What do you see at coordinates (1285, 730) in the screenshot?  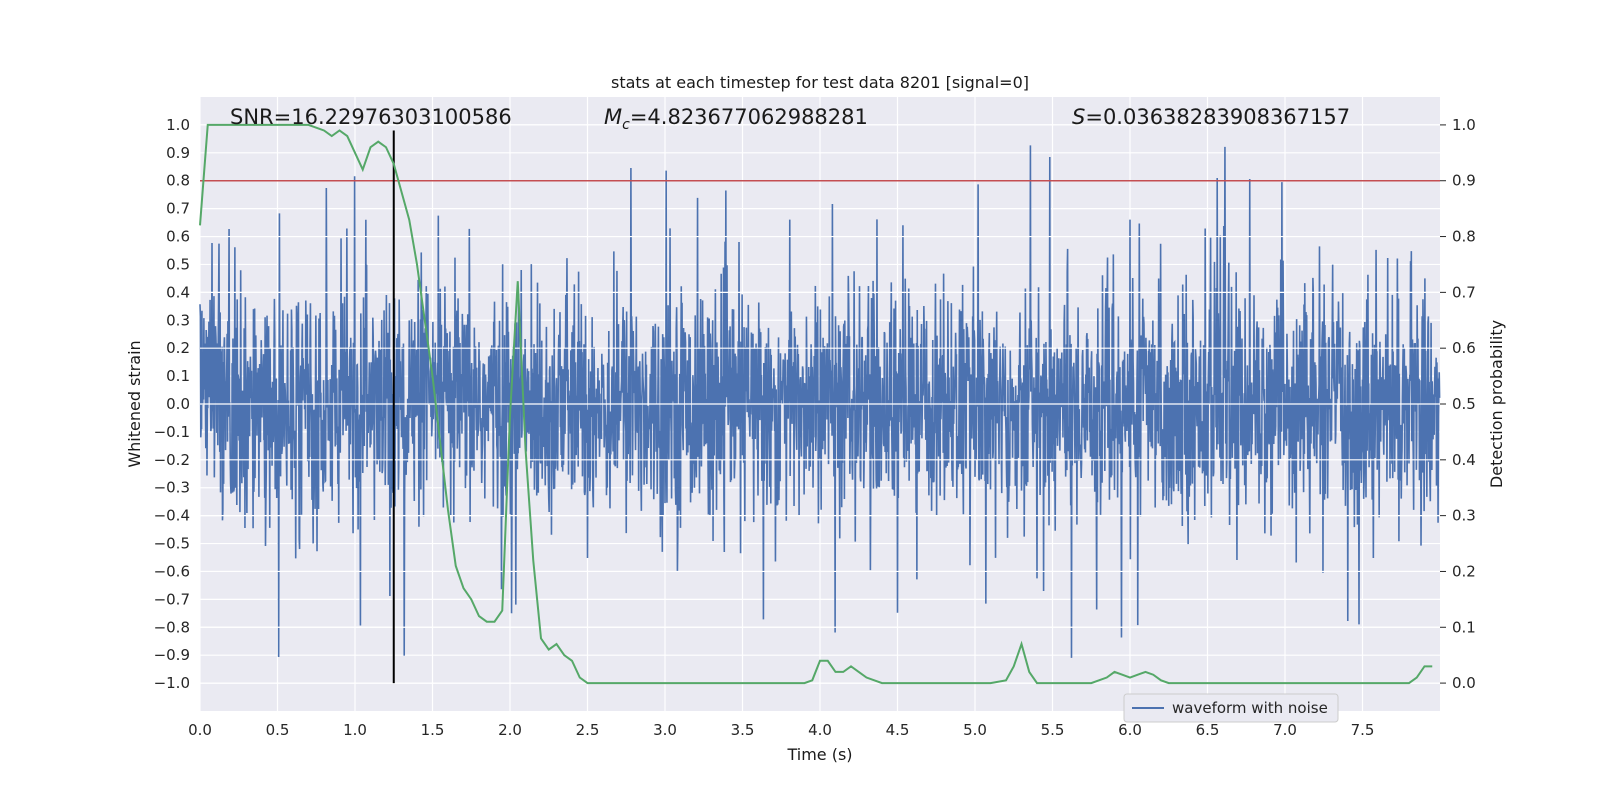 I see `x-tick-label: 7.0` at bounding box center [1285, 730].